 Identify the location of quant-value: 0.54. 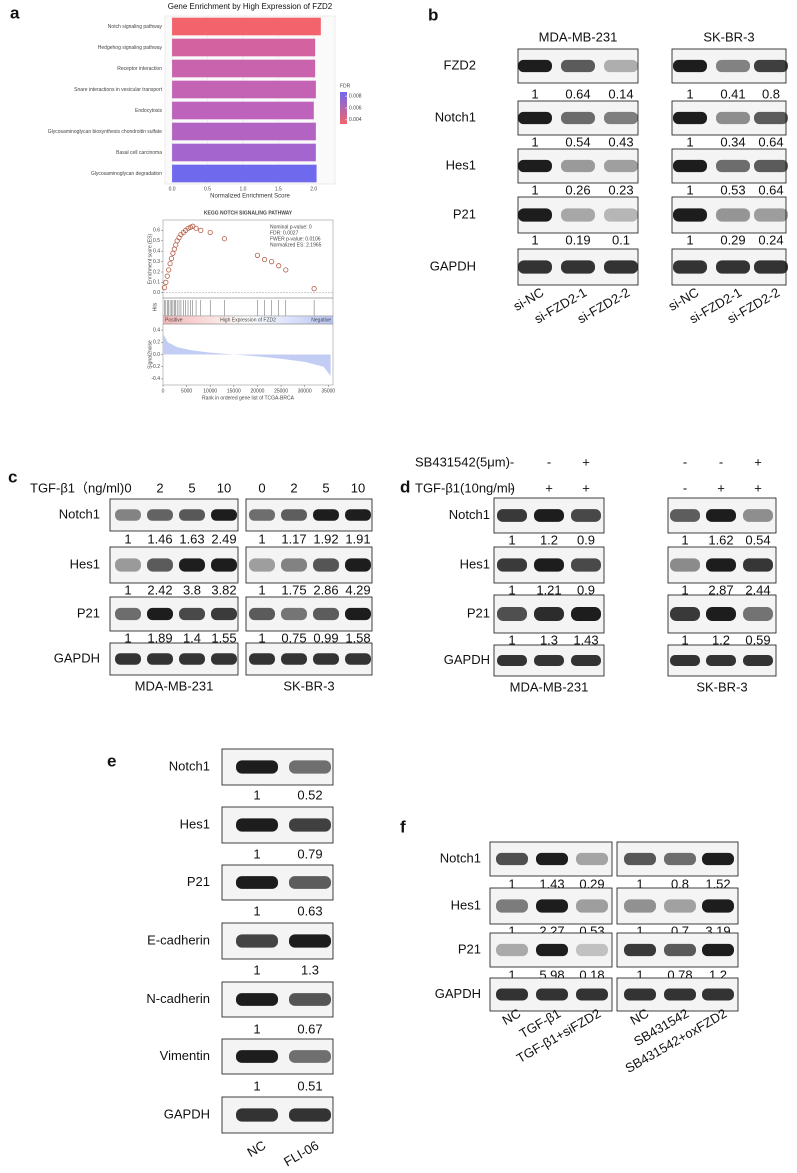
(577, 141).